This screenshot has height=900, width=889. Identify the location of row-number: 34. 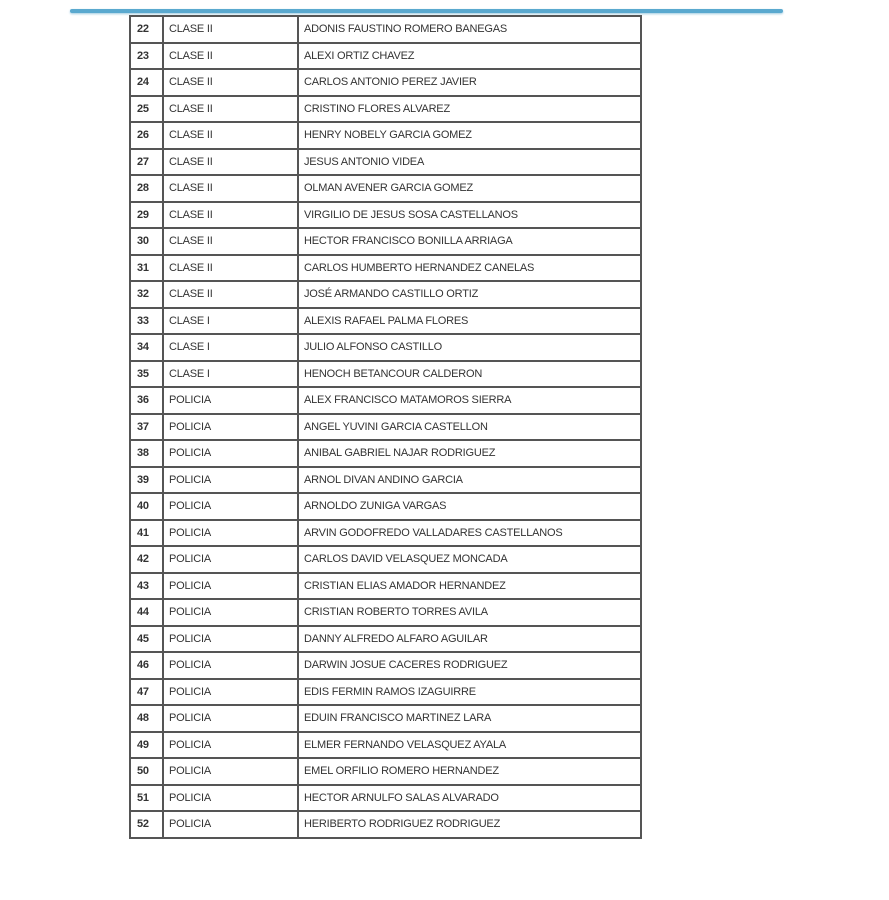
(146, 347).